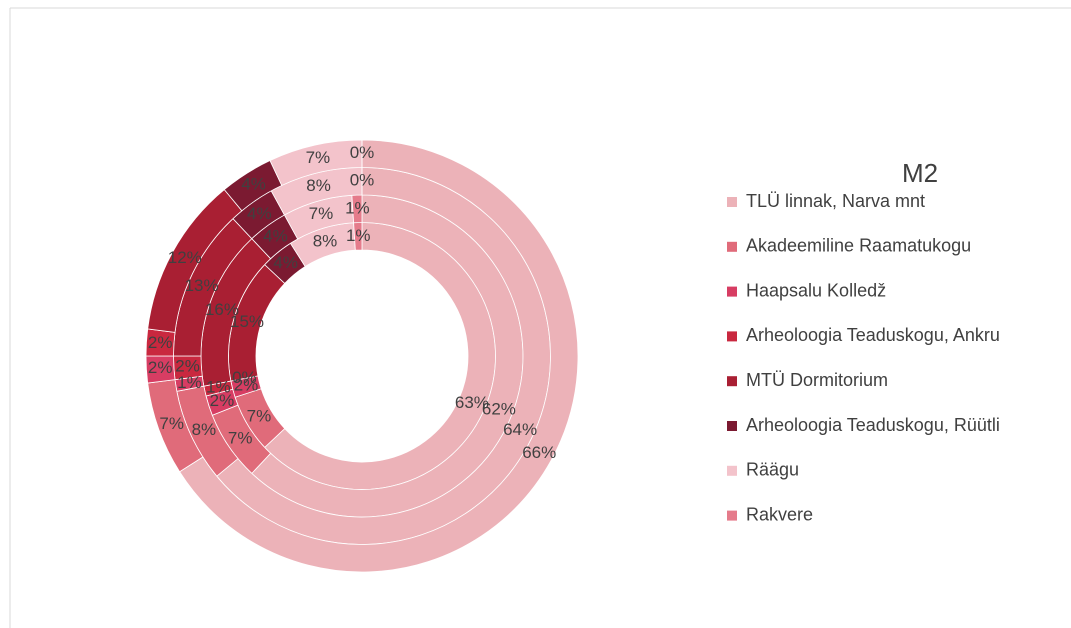 Image resolution: width=1071 pixels, height=628 pixels. What do you see at coordinates (817, 380) in the screenshot?
I see `legend-label: MTÜ Dormitorium` at bounding box center [817, 380].